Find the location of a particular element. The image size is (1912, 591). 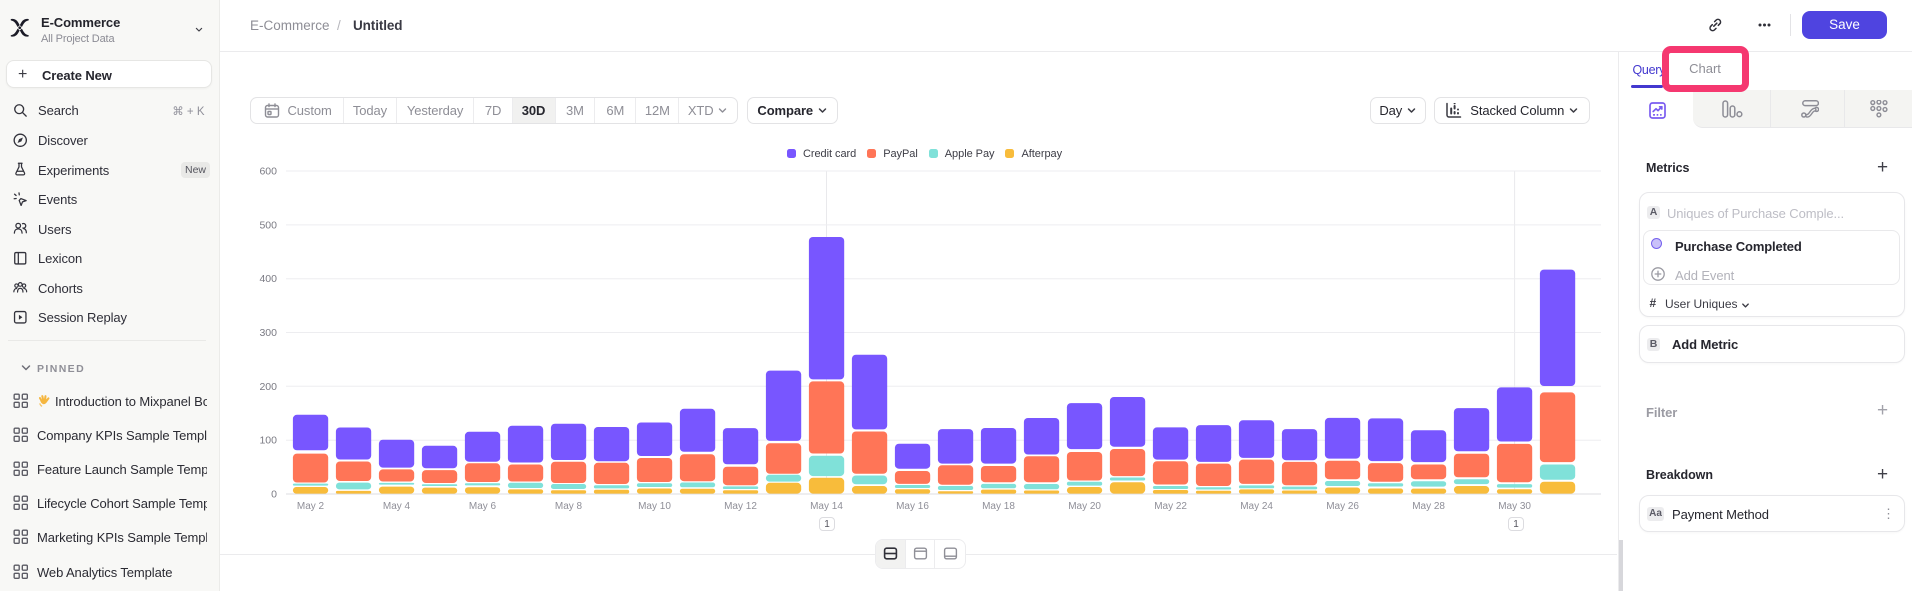

svg-text: May 10 is located at coordinates (654, 506).